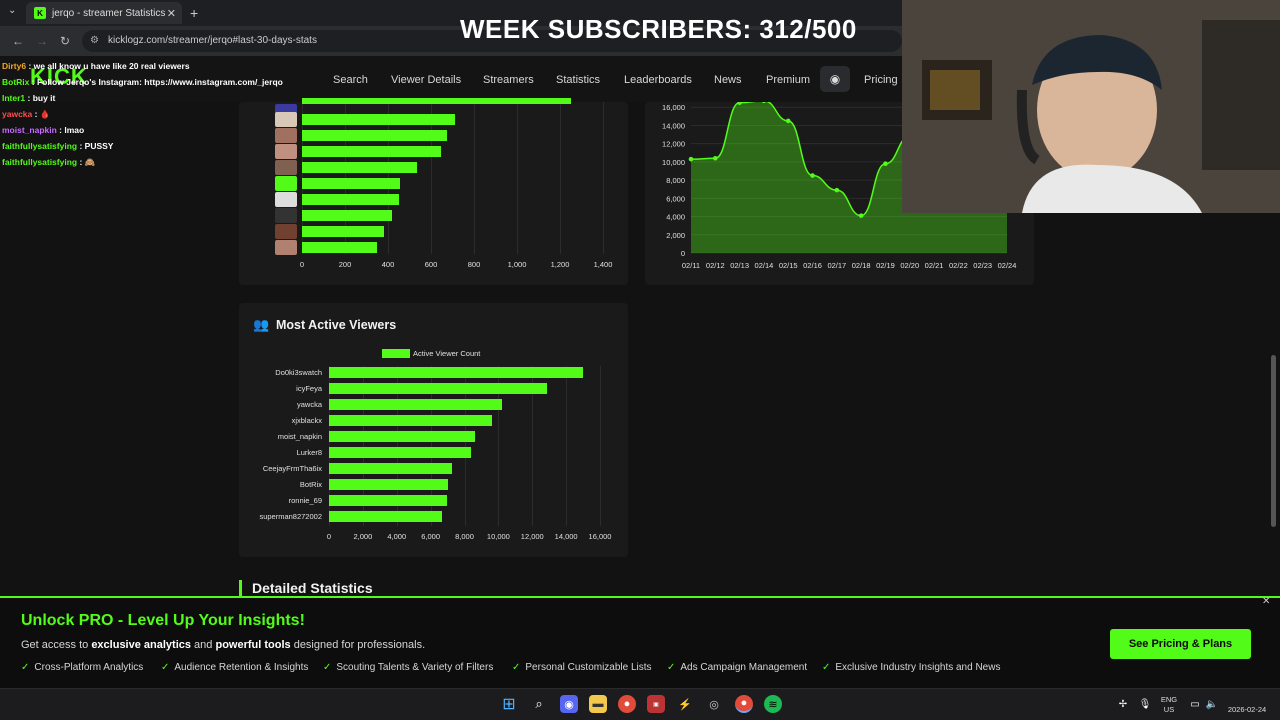 The width and height of the screenshot is (1280, 720). I want to click on close-banner-icon: ✕, so click(1266, 601).